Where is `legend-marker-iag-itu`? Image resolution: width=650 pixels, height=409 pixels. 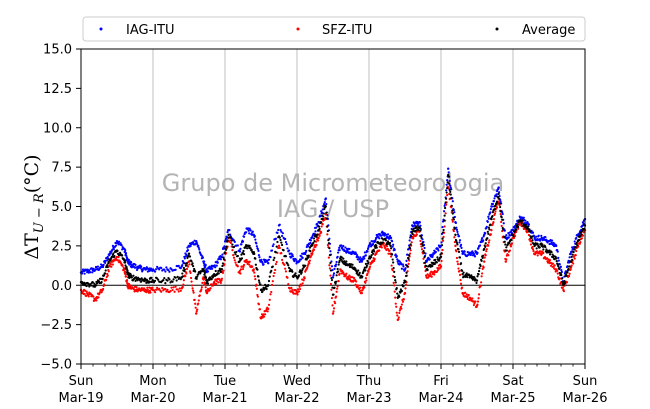 legend-marker-iag-itu is located at coordinates (101, 29).